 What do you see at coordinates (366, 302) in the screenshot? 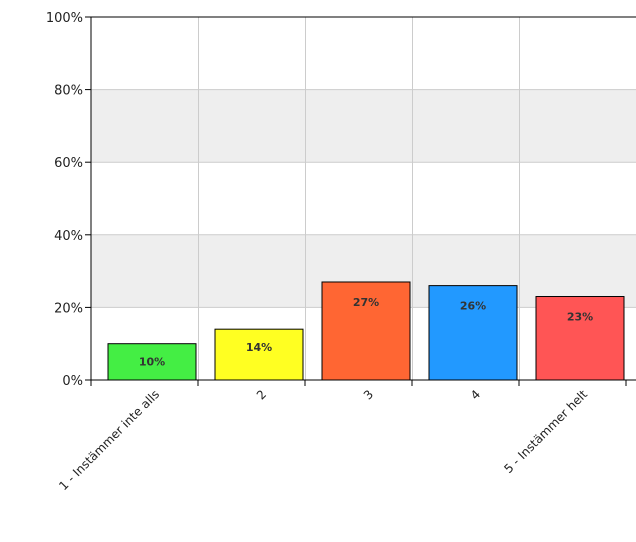
I see `data-label: 27%` at bounding box center [366, 302].